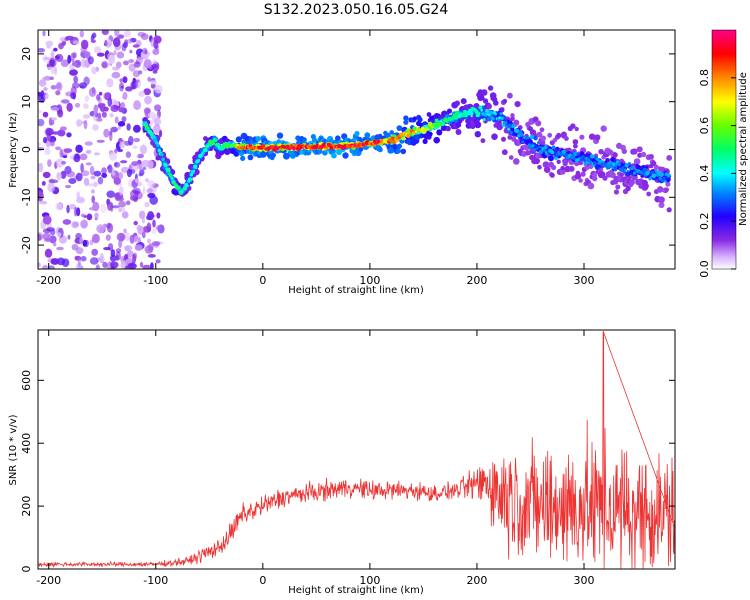 The height and width of the screenshot is (600, 750). What do you see at coordinates (26, 197) in the screenshot?
I see `y-tick-label: -10` at bounding box center [26, 197].